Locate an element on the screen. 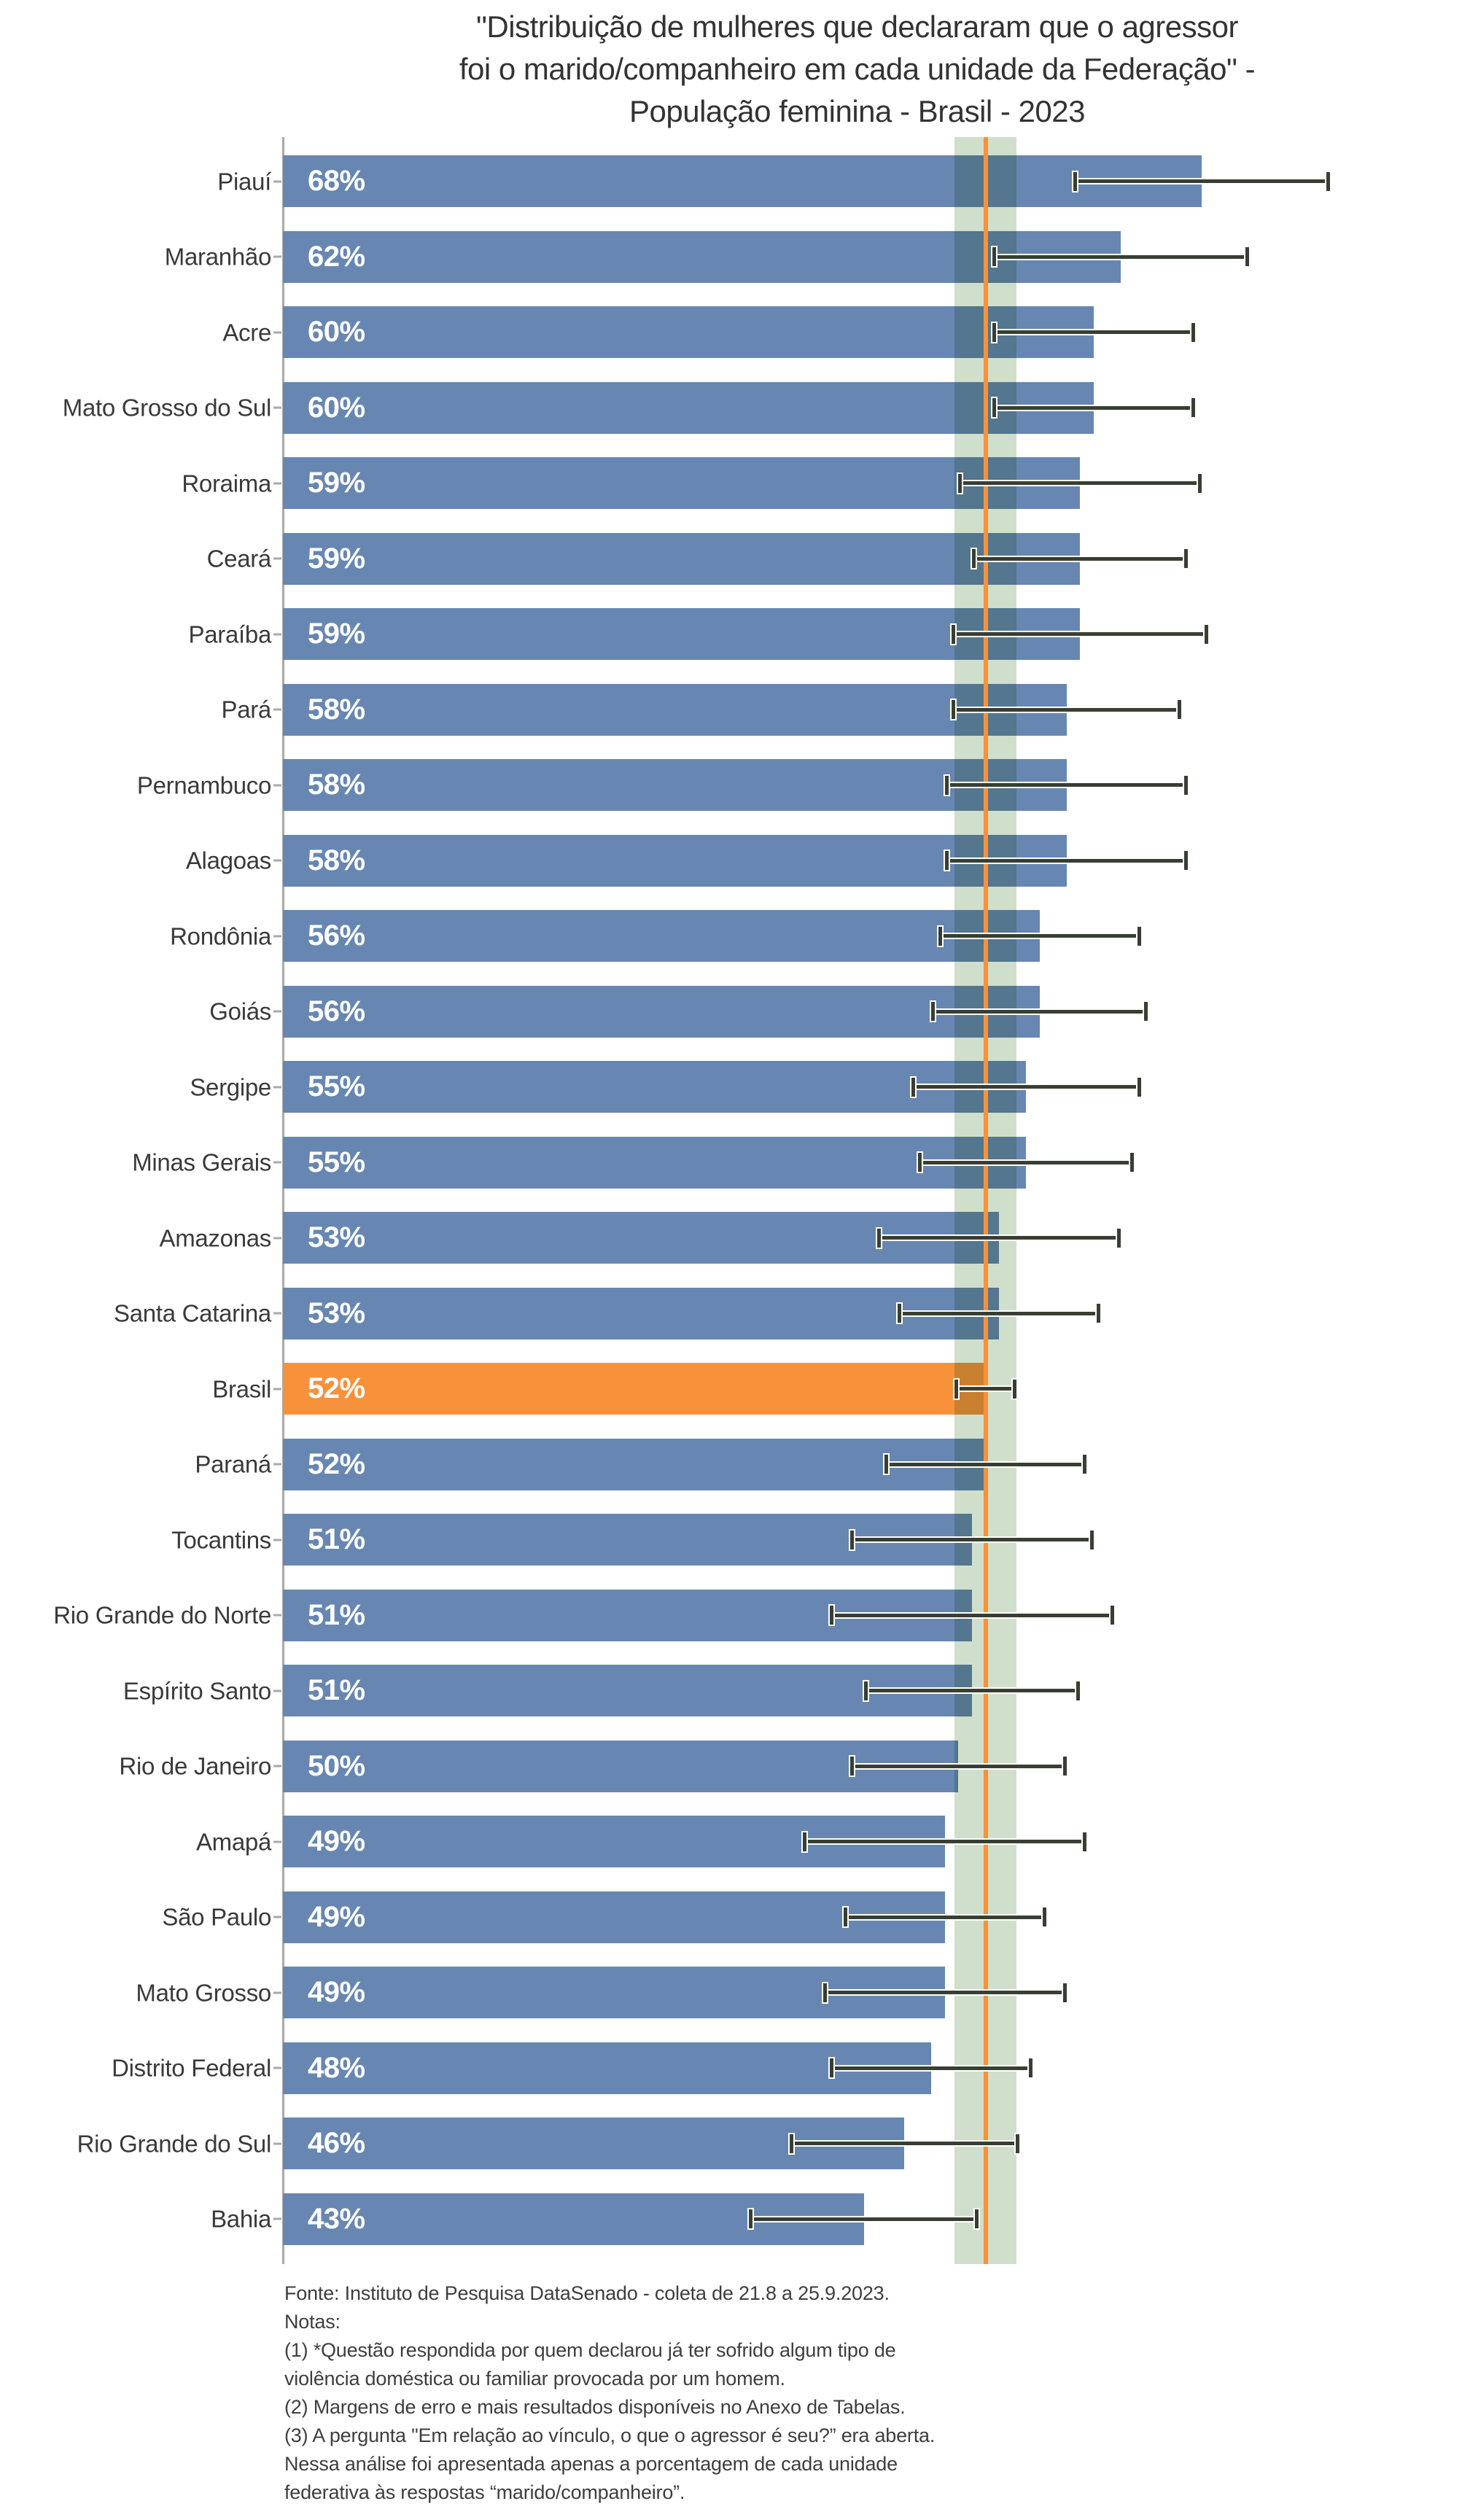  bar-row: Rio Grande do Sul 46% is located at coordinates (735, 2144).